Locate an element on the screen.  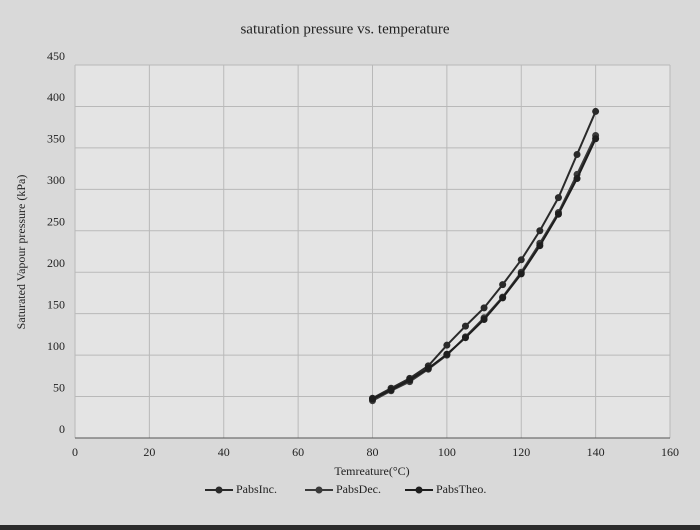
y-axis-label: Saturated Vapour pressure (kPa) is located at coordinates (21, 252).